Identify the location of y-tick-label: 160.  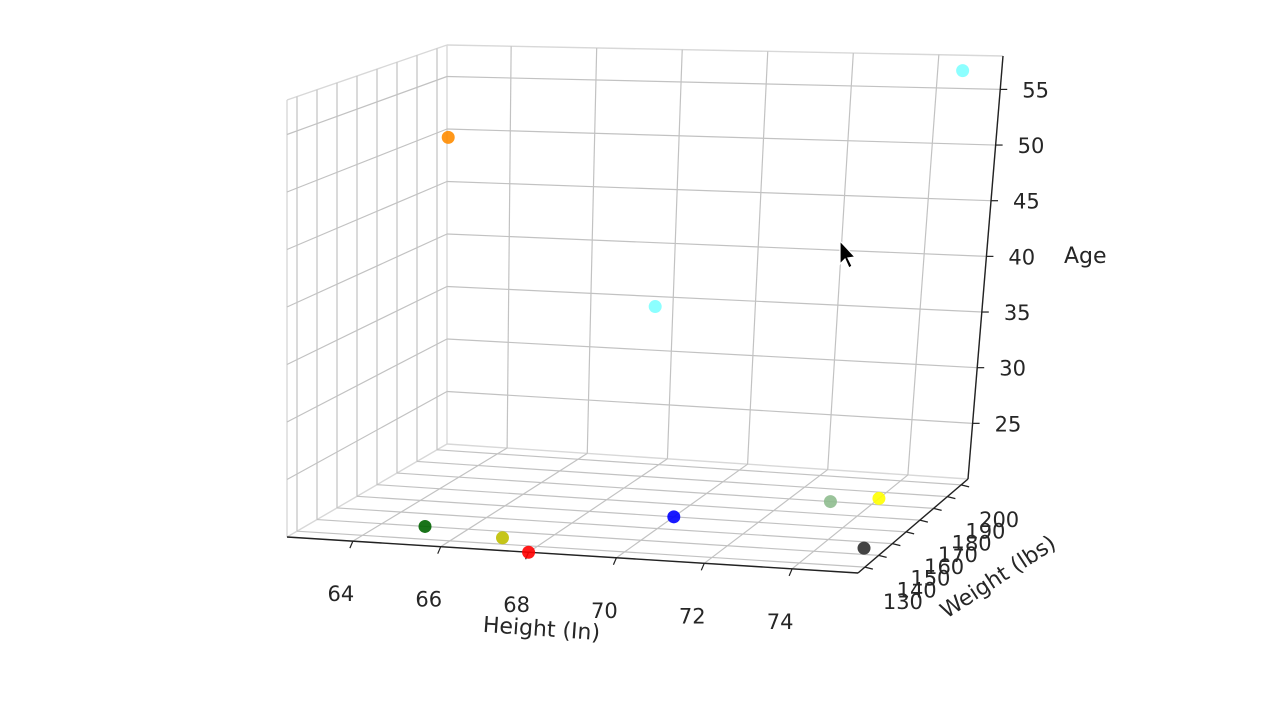
(944, 567).